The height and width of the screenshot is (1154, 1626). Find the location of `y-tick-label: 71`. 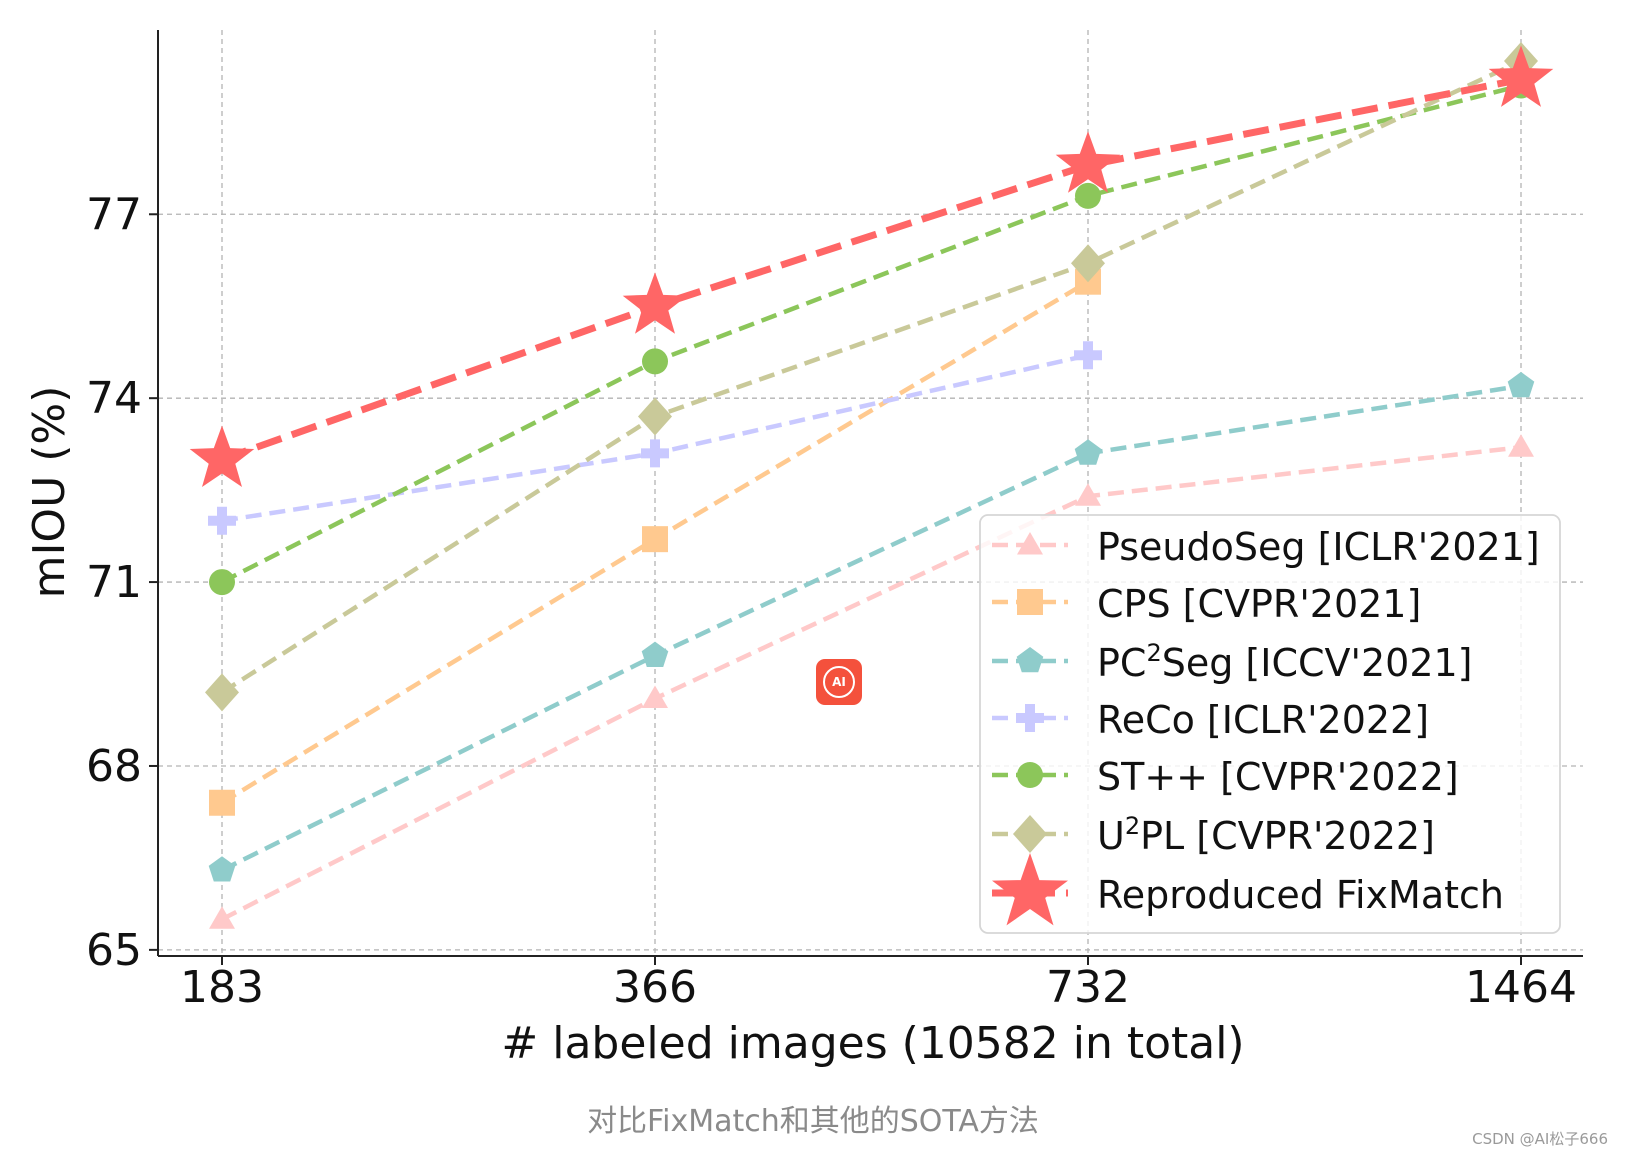

y-tick-label: 71 is located at coordinates (114, 582).